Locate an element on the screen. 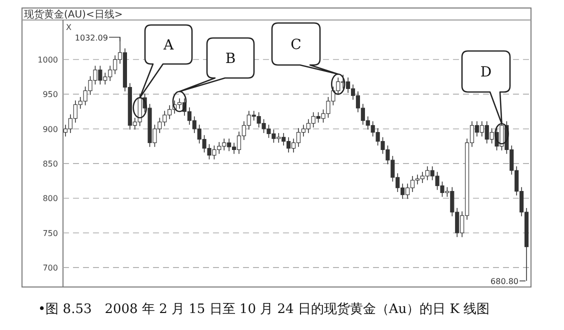 The width and height of the screenshot is (564, 330). y-tick-label: 950 is located at coordinates (50, 95).